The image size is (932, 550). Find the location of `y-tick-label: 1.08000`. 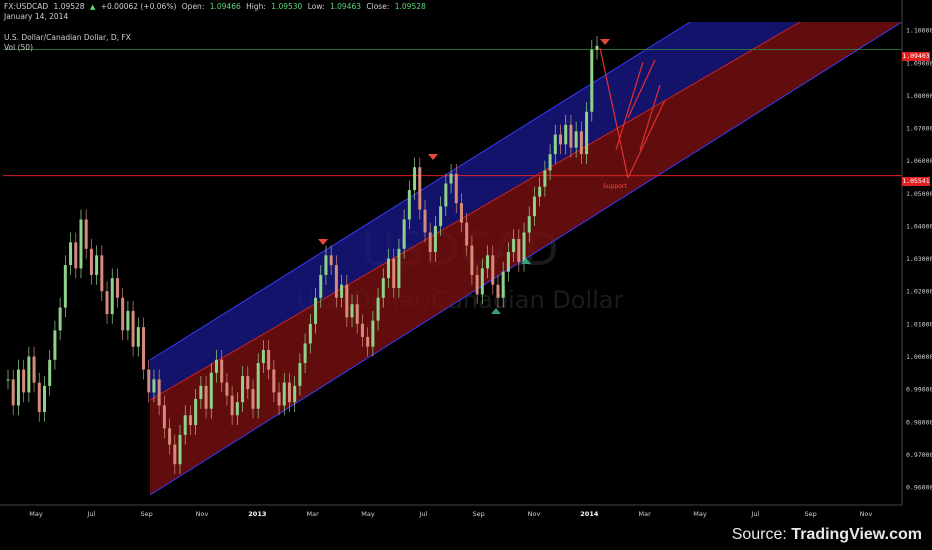

y-tick-label: 1.08000 is located at coordinates (919, 96).